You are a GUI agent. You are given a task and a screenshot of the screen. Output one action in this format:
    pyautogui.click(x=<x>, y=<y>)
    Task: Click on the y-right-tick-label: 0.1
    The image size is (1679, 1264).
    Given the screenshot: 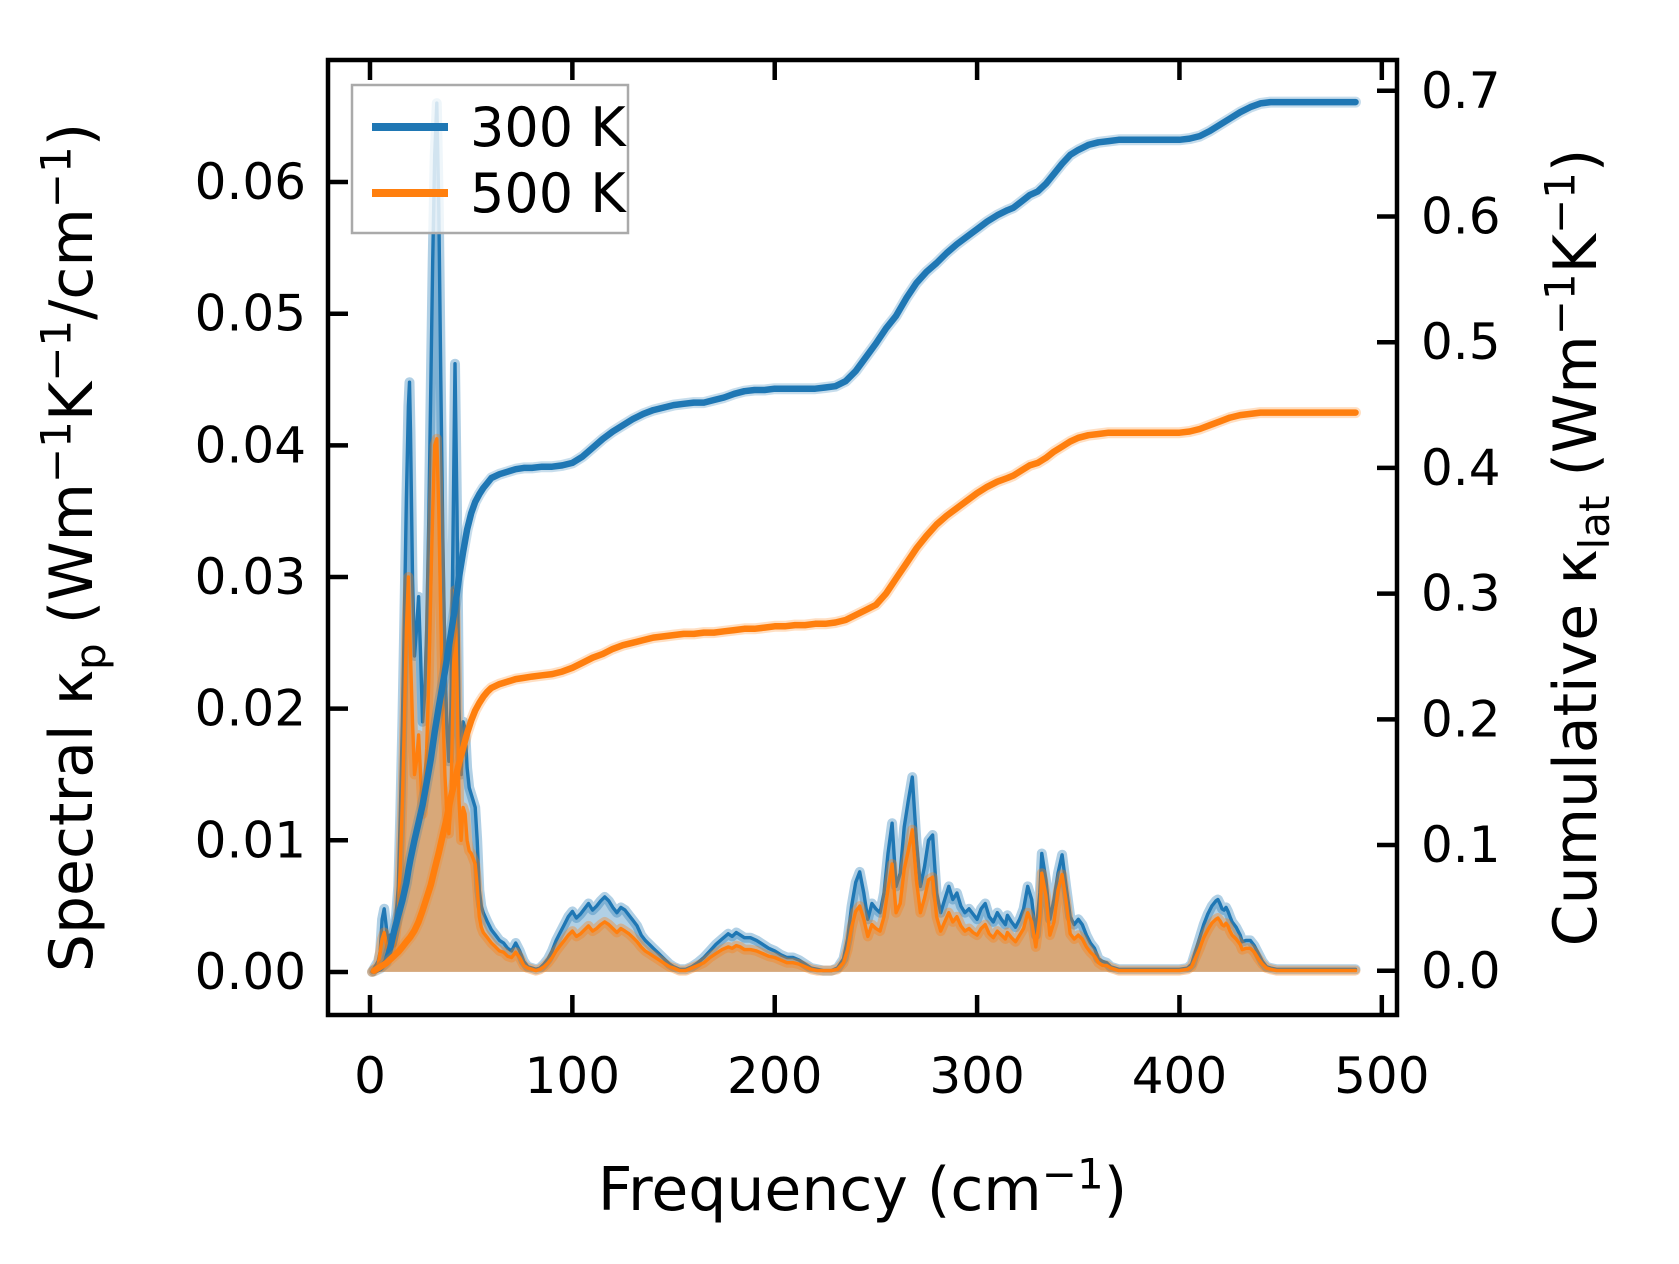 What is the action you would take?
    pyautogui.click(x=1461, y=845)
    